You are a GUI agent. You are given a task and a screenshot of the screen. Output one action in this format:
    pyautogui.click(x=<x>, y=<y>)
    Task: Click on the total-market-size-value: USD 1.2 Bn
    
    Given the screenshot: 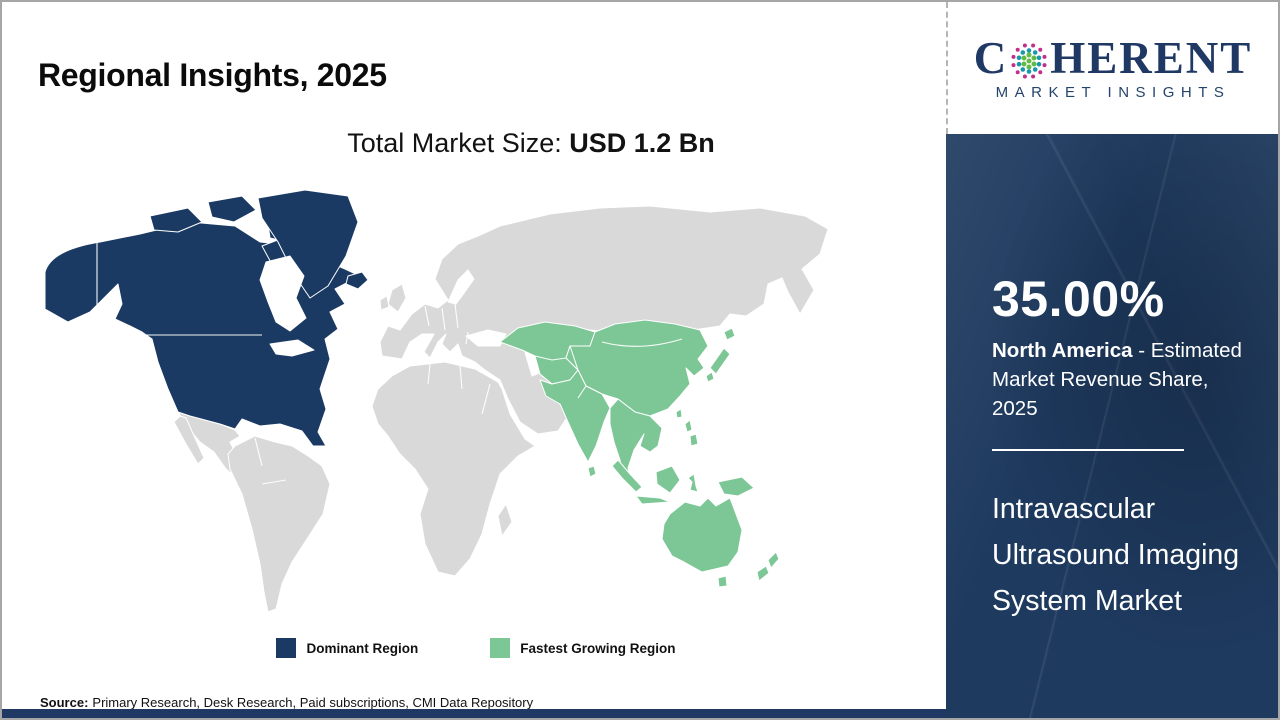 What is the action you would take?
    pyautogui.click(x=642, y=143)
    